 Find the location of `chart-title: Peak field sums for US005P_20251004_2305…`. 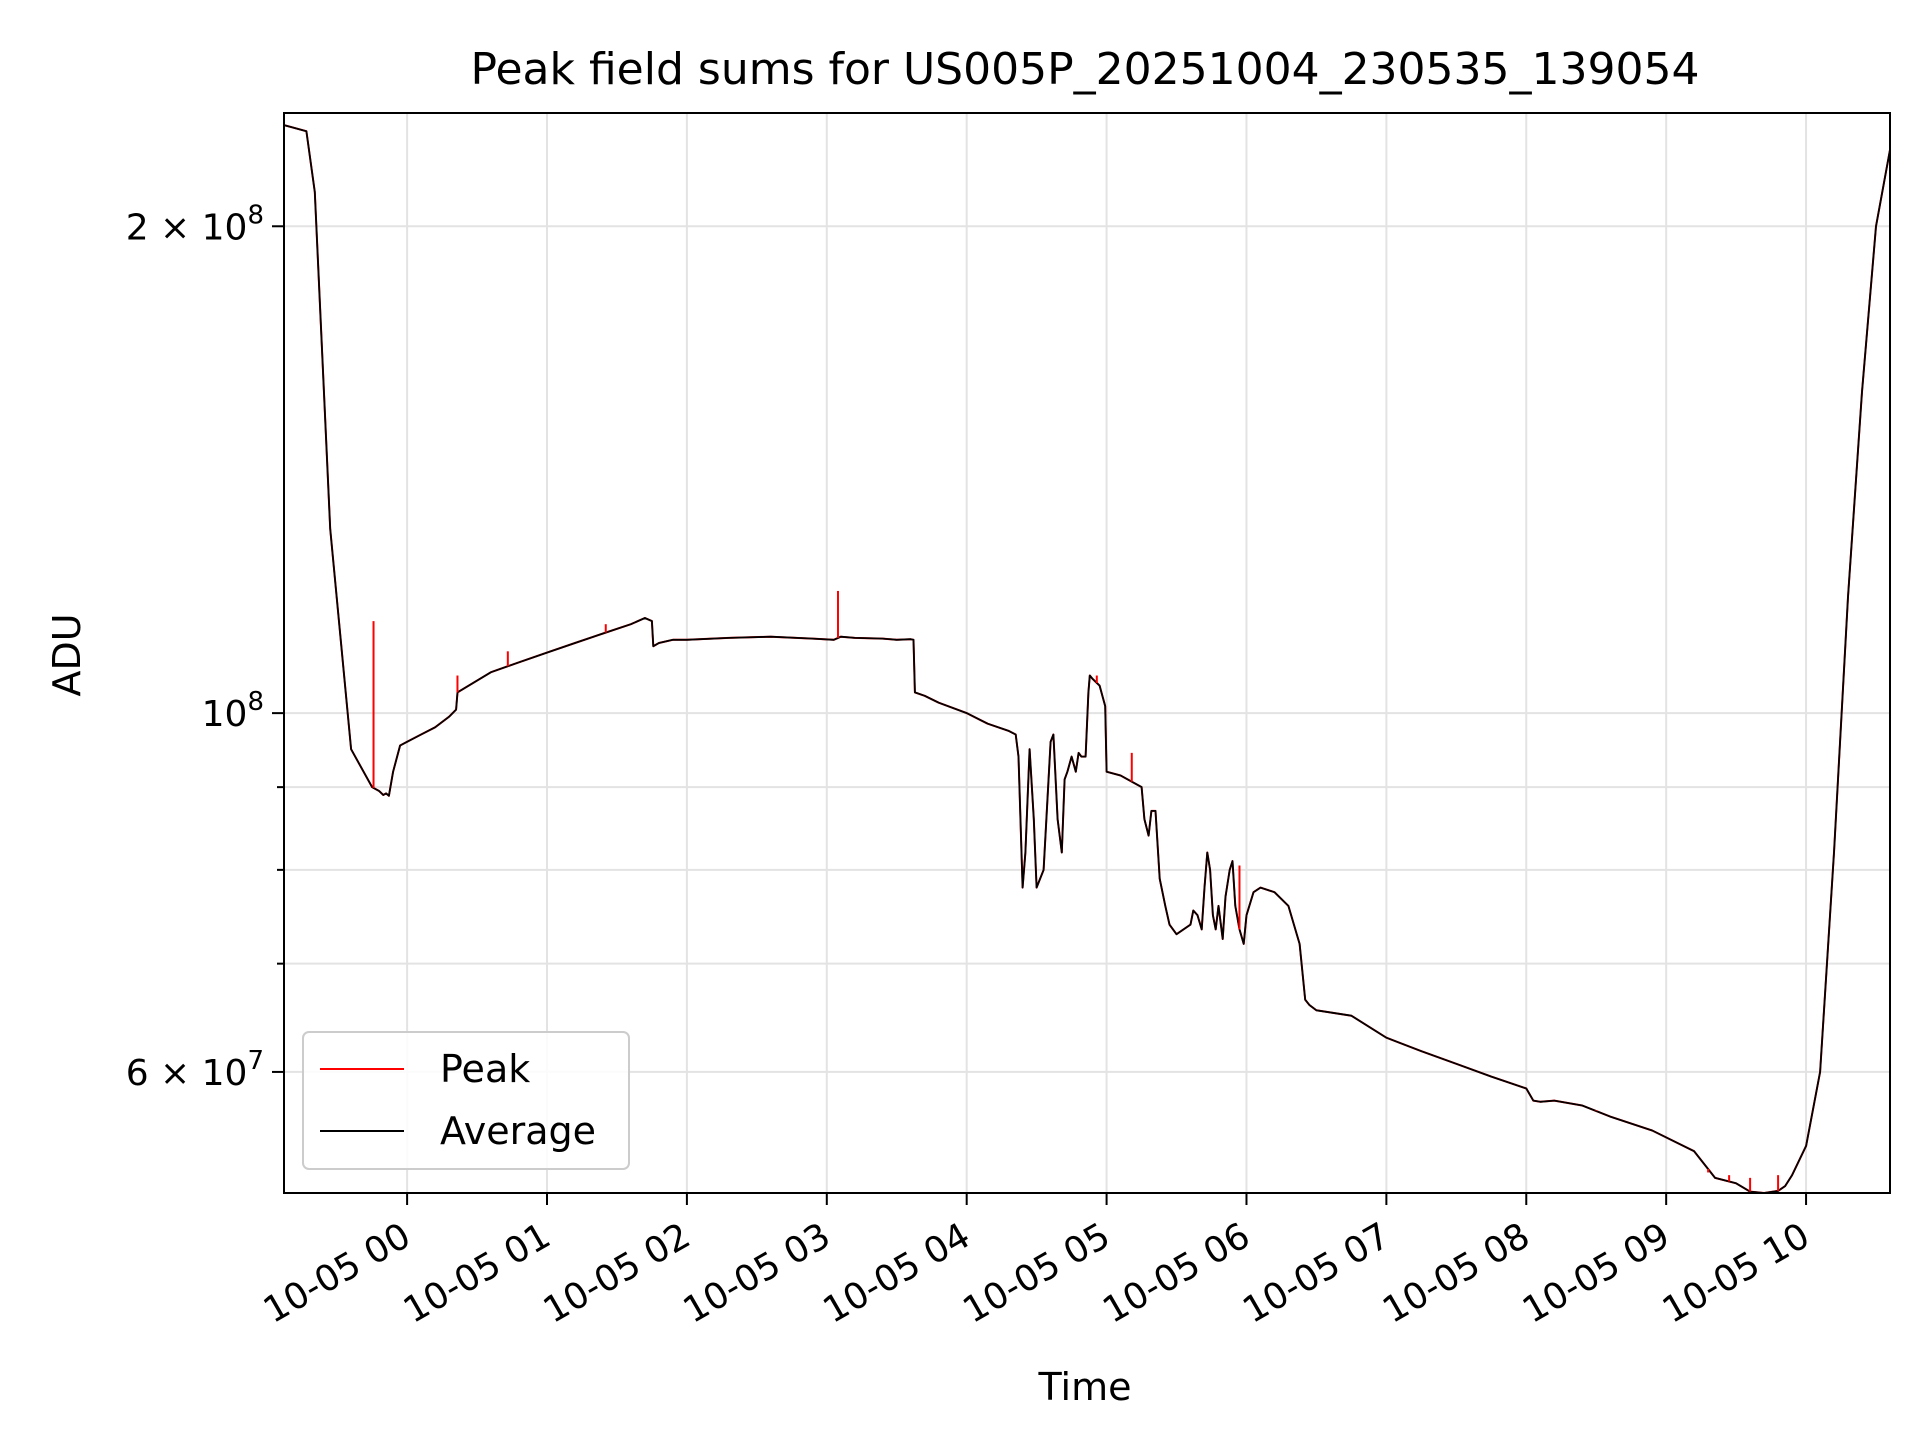

chart-title: Peak field sums for US005P_20251004_2305… is located at coordinates (1085, 69).